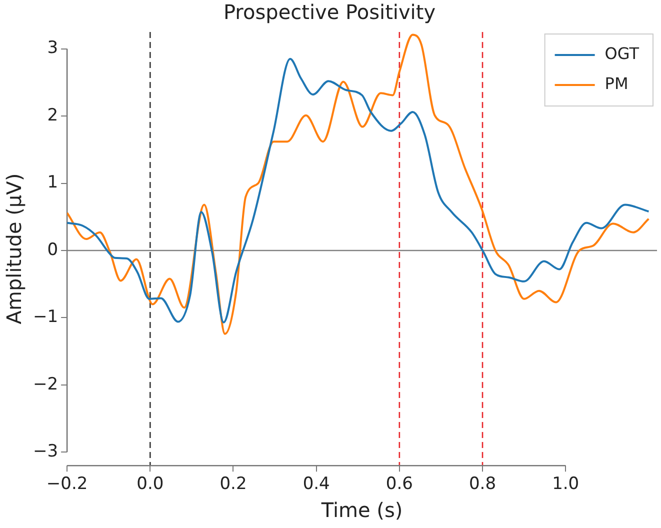  Describe the element at coordinates (361, 510) in the screenshot. I see `x-axis-title: Time (s)` at that location.